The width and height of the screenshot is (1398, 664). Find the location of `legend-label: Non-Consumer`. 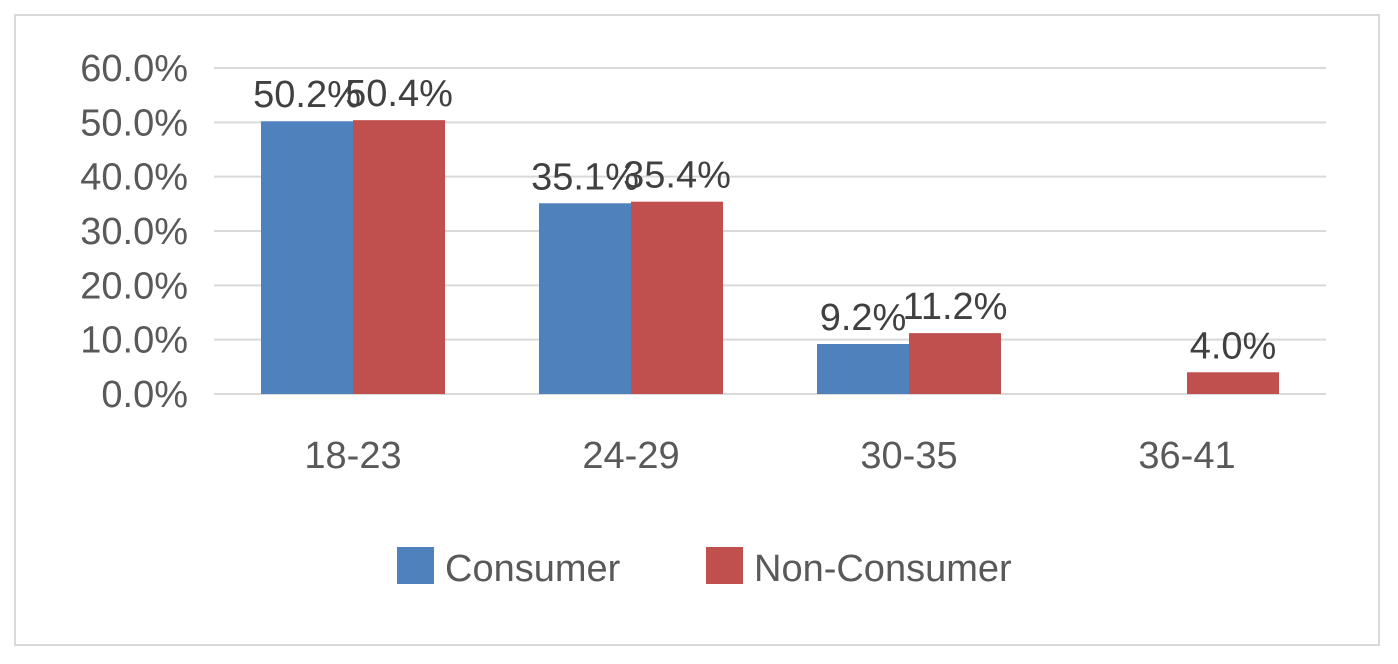

legend-label: Non-Consumer is located at coordinates (883, 569).